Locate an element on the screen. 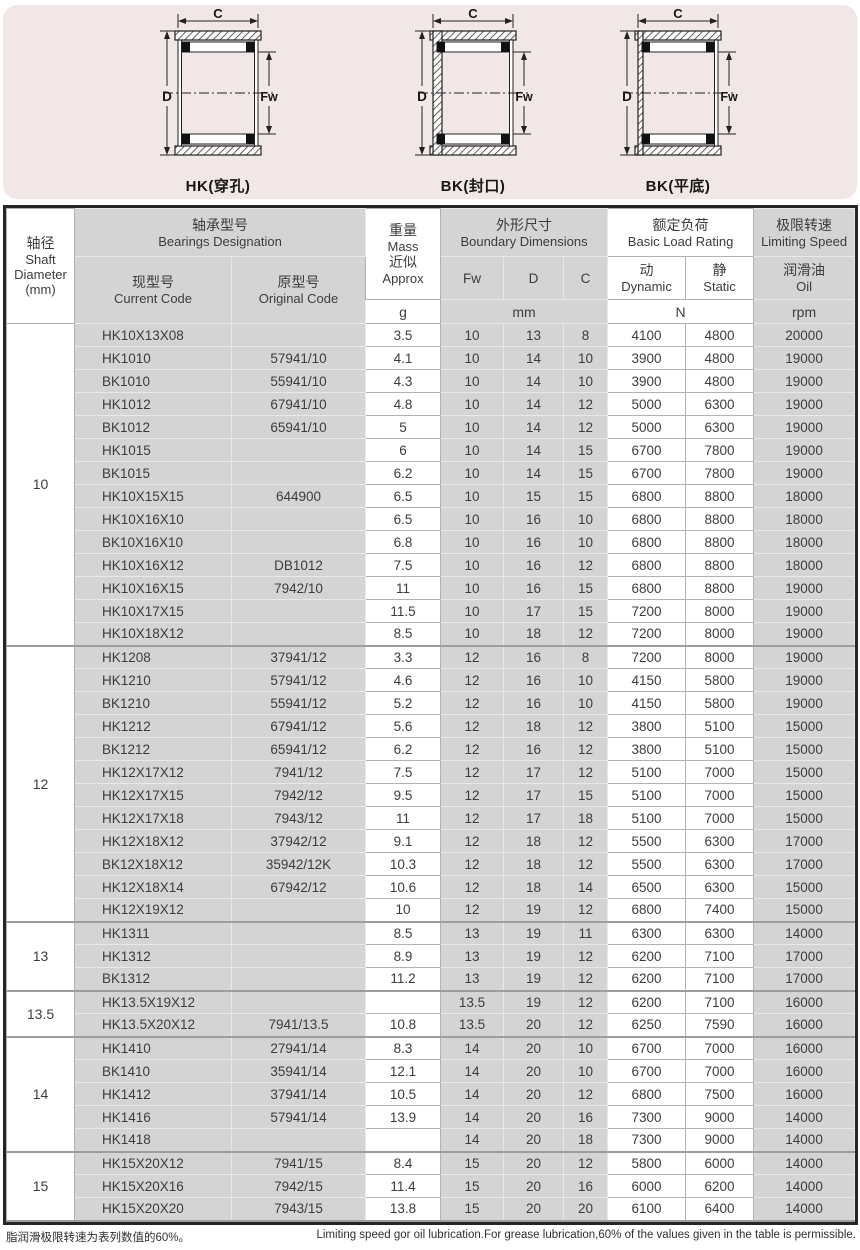 This screenshot has height=1250, width=860. diagram-label-bk-closed: BK(封口) is located at coordinates (473, 186).